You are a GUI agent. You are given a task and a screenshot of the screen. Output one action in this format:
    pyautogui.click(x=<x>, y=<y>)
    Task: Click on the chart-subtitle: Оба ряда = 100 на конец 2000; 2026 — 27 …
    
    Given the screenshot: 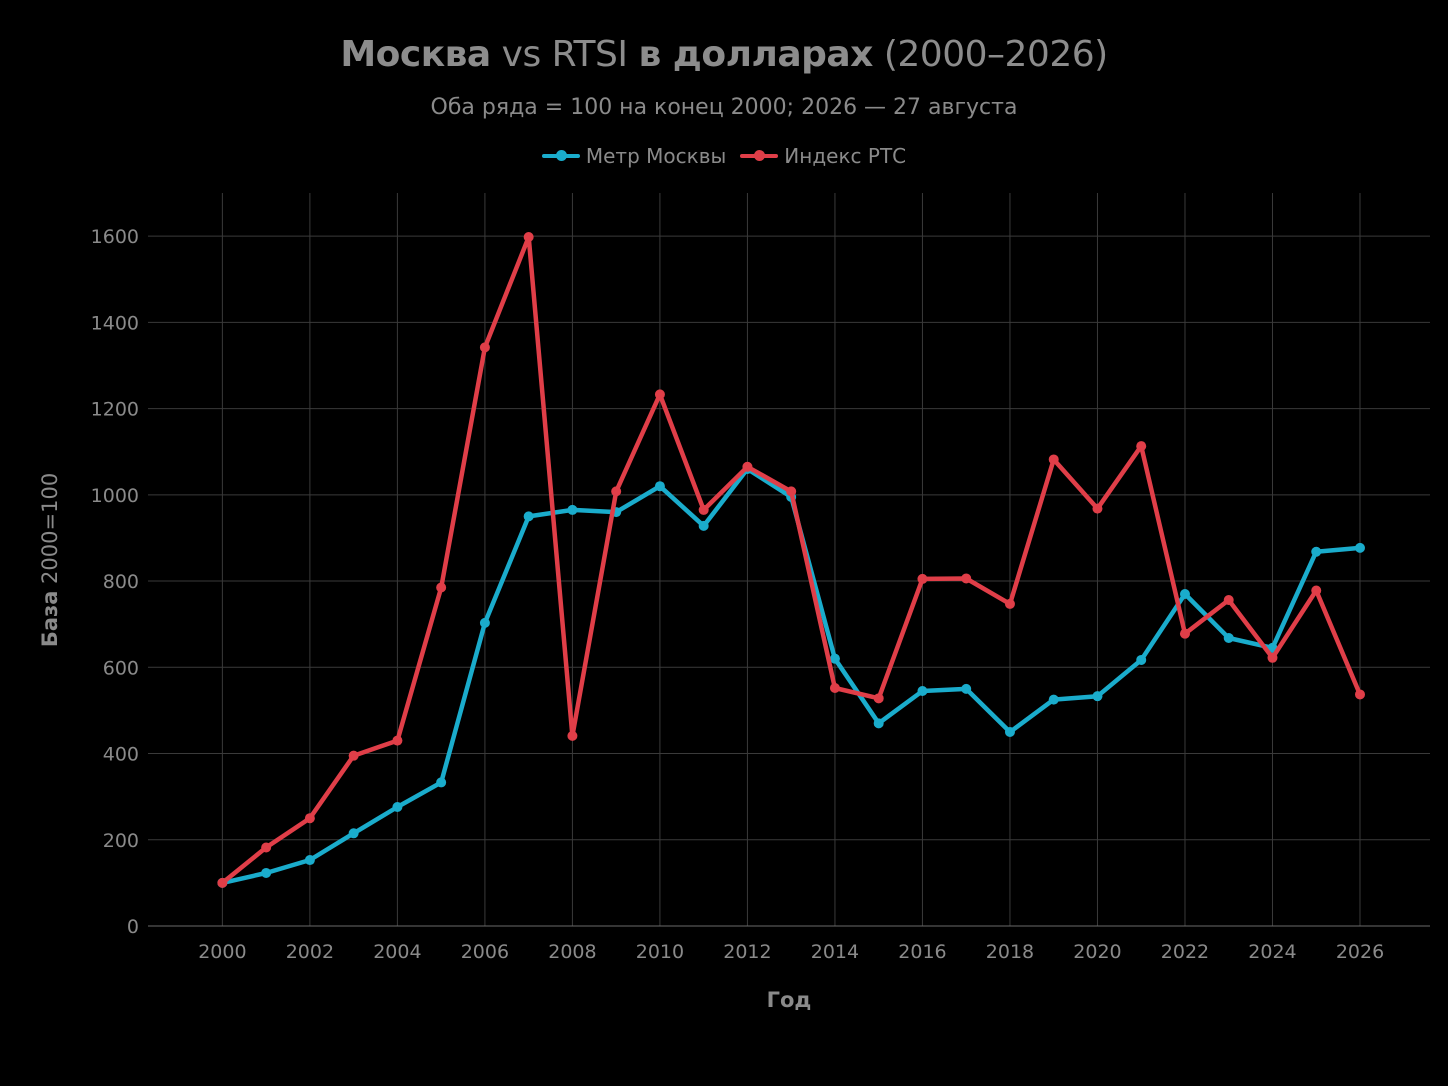 What is the action you would take?
    pyautogui.click(x=724, y=107)
    